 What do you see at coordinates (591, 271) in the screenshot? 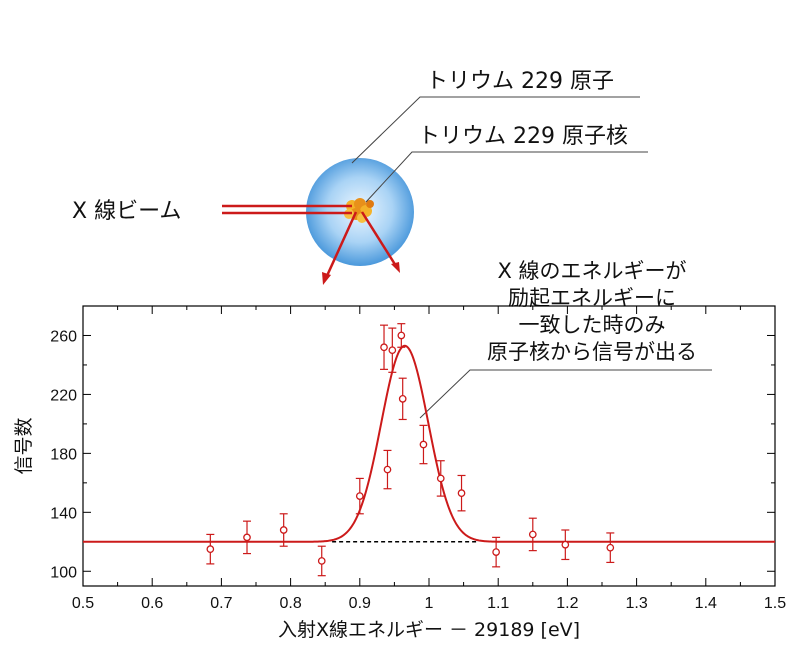
I see `annotation-line-1: X 線のエネルギーが` at bounding box center [591, 271].